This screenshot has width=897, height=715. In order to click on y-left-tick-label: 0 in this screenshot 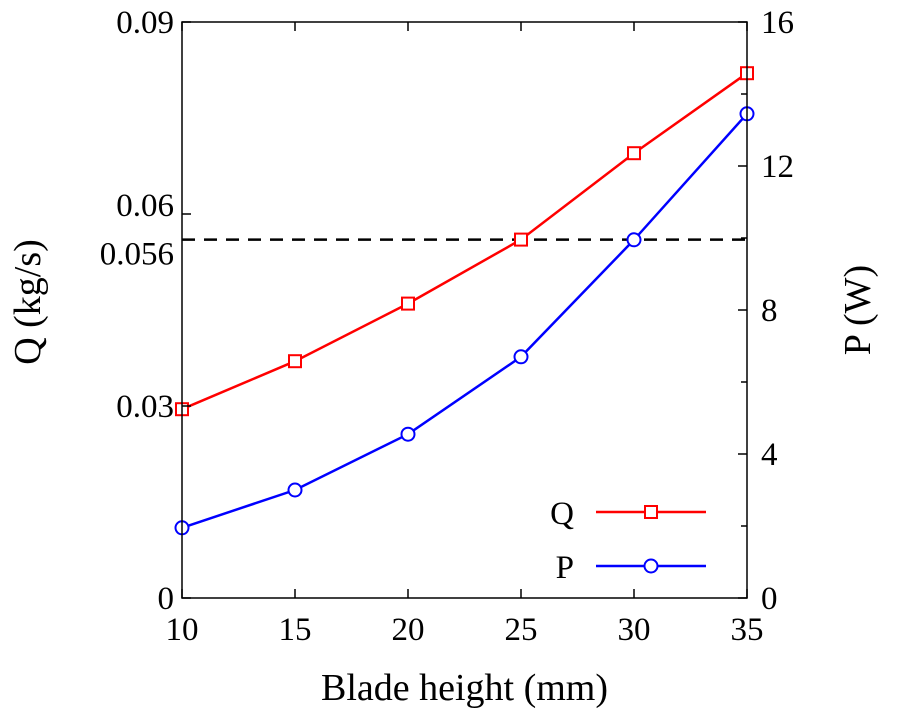, I will do `click(166, 599)`.